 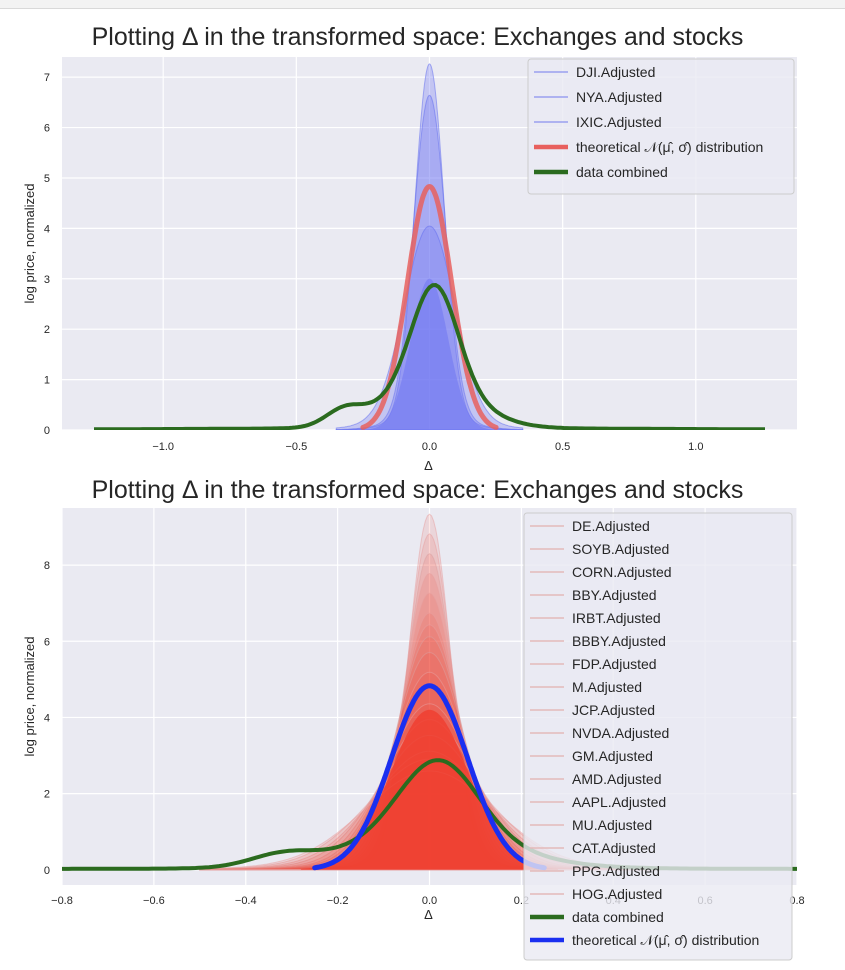 I want to click on x-tick-label: 0.5, so click(x=562, y=447).